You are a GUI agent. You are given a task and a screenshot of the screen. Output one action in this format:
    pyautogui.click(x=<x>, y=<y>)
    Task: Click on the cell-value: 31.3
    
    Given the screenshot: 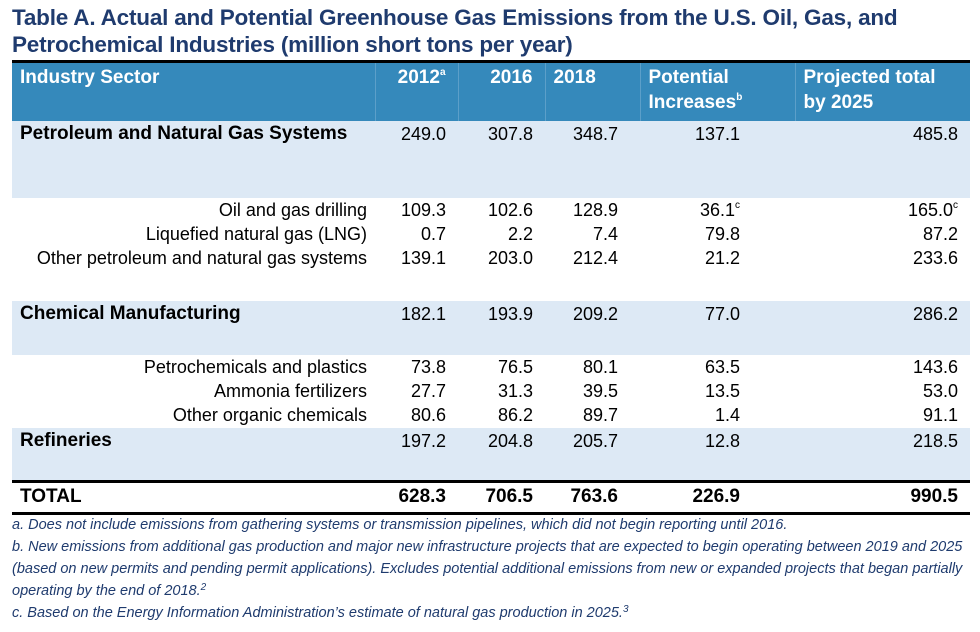 What is the action you would take?
    pyautogui.click(x=515, y=391)
    